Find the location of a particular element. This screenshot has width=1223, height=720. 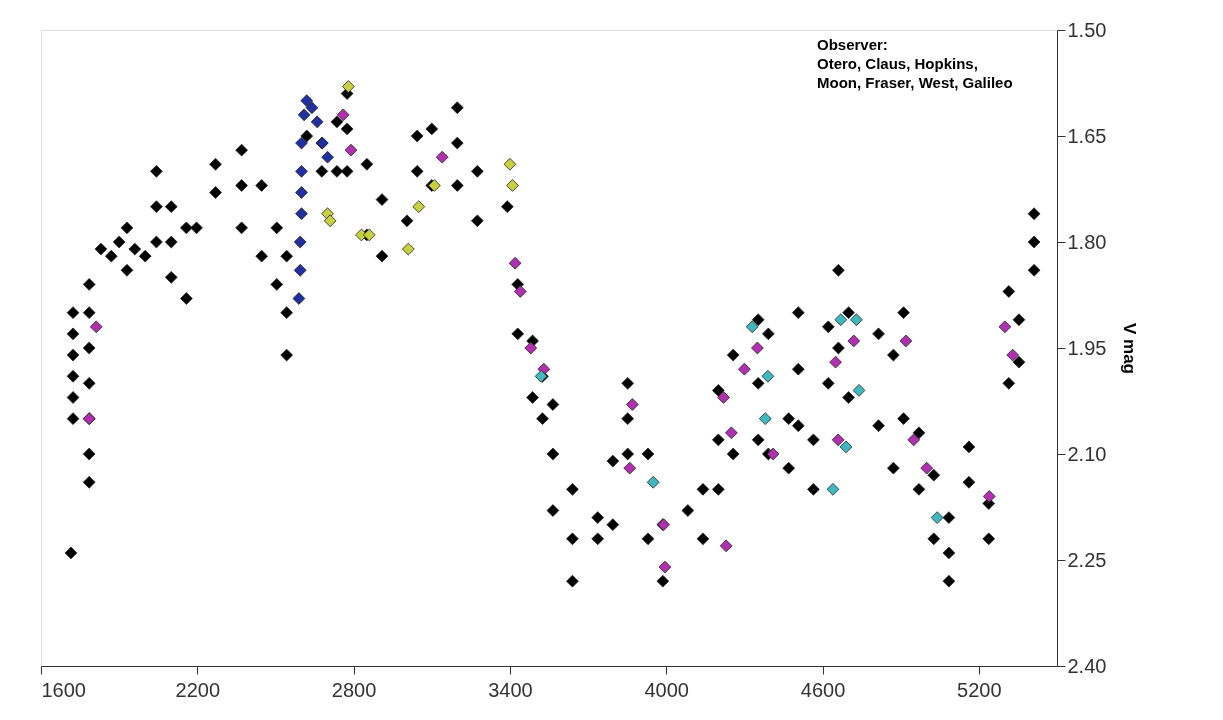

y-tick-label: 2.25 is located at coordinates (1087, 559).